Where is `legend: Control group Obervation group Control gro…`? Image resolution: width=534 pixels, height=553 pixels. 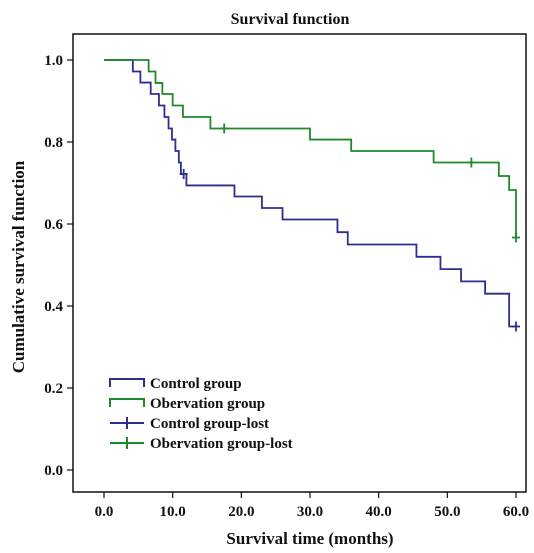
legend: Control group Obervation group Control gro… is located at coordinates (201, 414).